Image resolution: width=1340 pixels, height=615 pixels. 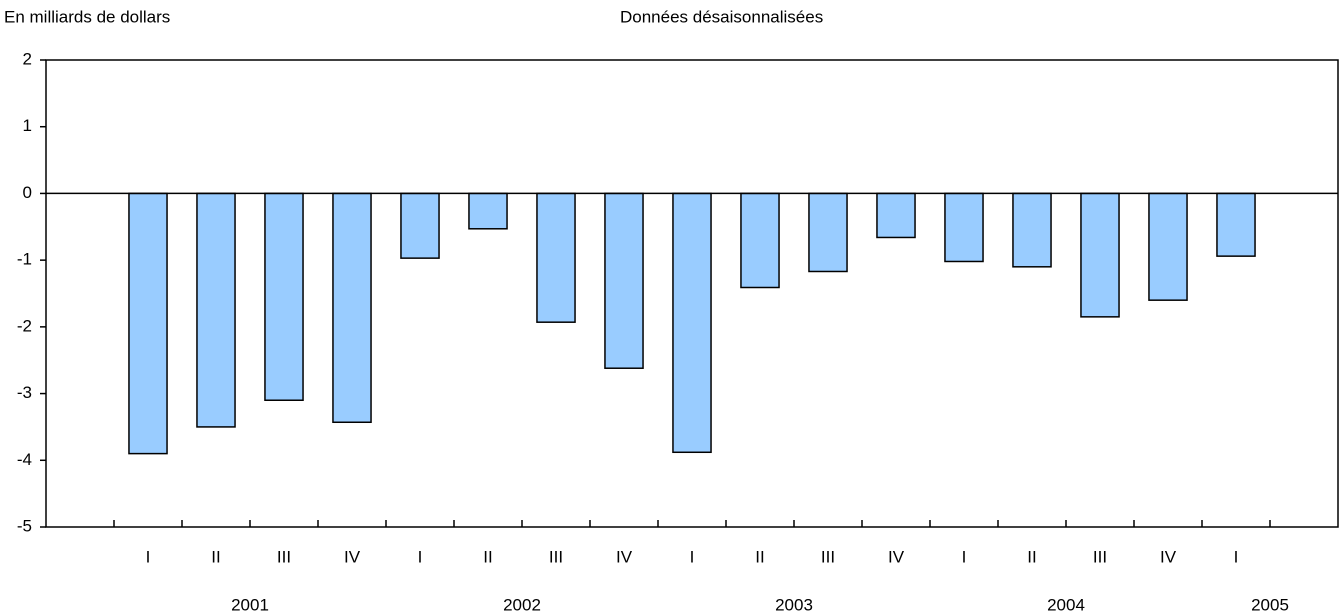 I want to click on y-tick-label: -5, so click(x=24, y=525).